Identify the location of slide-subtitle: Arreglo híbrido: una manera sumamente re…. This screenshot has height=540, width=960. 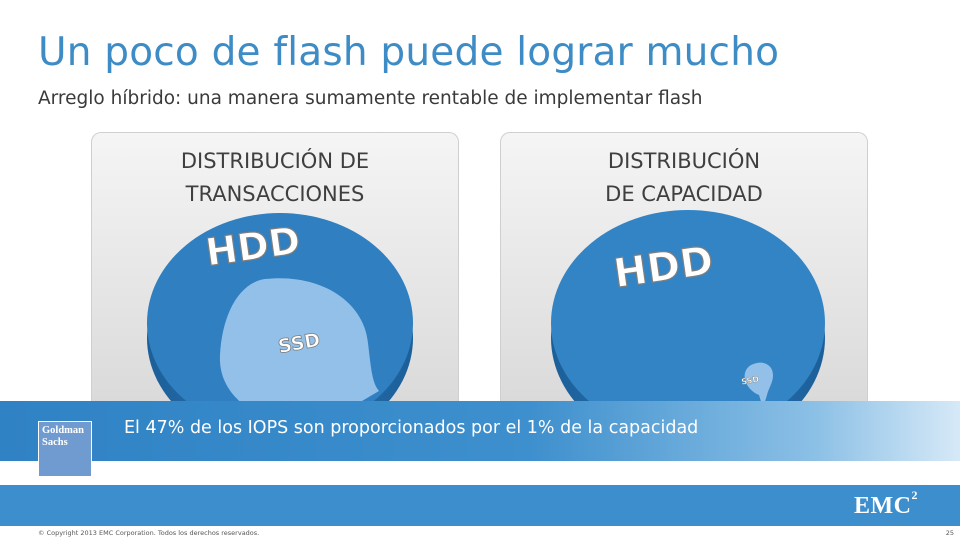
(370, 98).